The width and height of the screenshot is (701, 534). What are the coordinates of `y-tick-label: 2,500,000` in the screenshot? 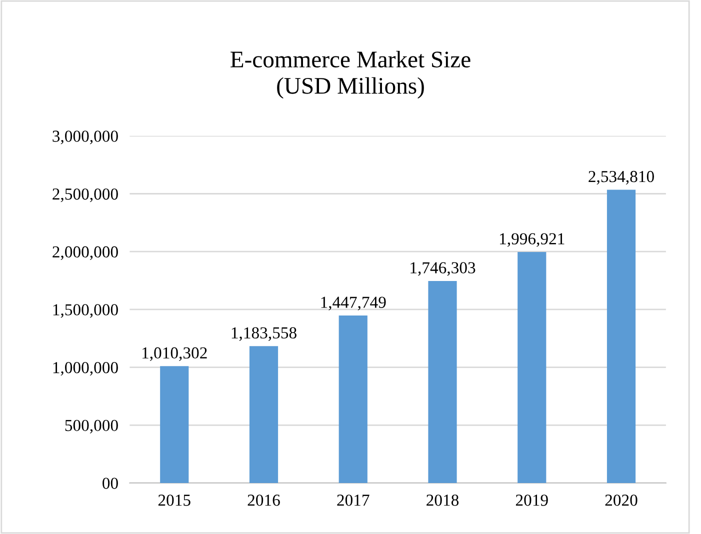 It's located at (85, 195).